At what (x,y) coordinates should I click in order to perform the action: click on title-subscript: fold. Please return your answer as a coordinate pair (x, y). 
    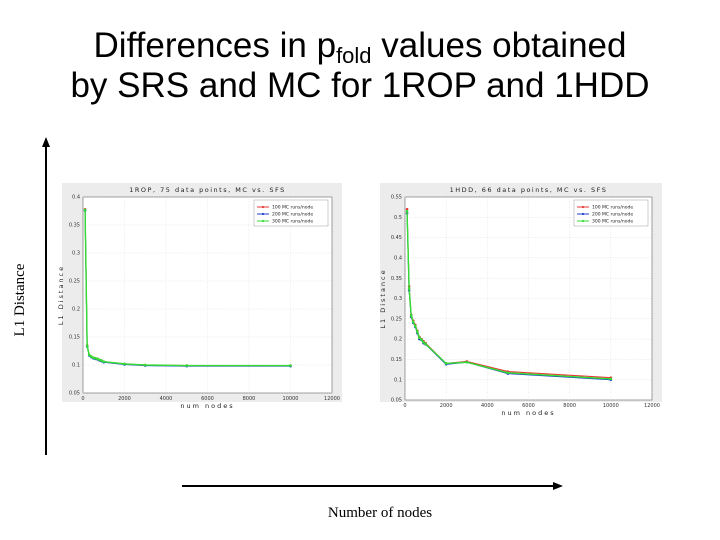
    Looking at the image, I should click on (354, 55).